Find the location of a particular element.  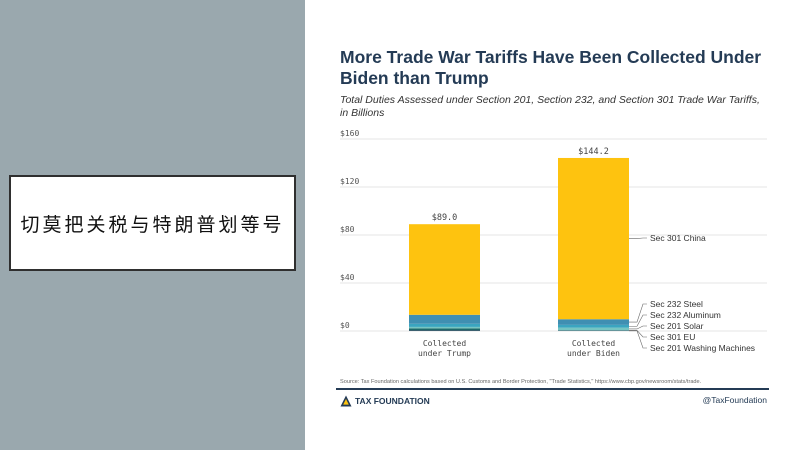

brand-name: TAX FOUNDATION is located at coordinates (392, 401).